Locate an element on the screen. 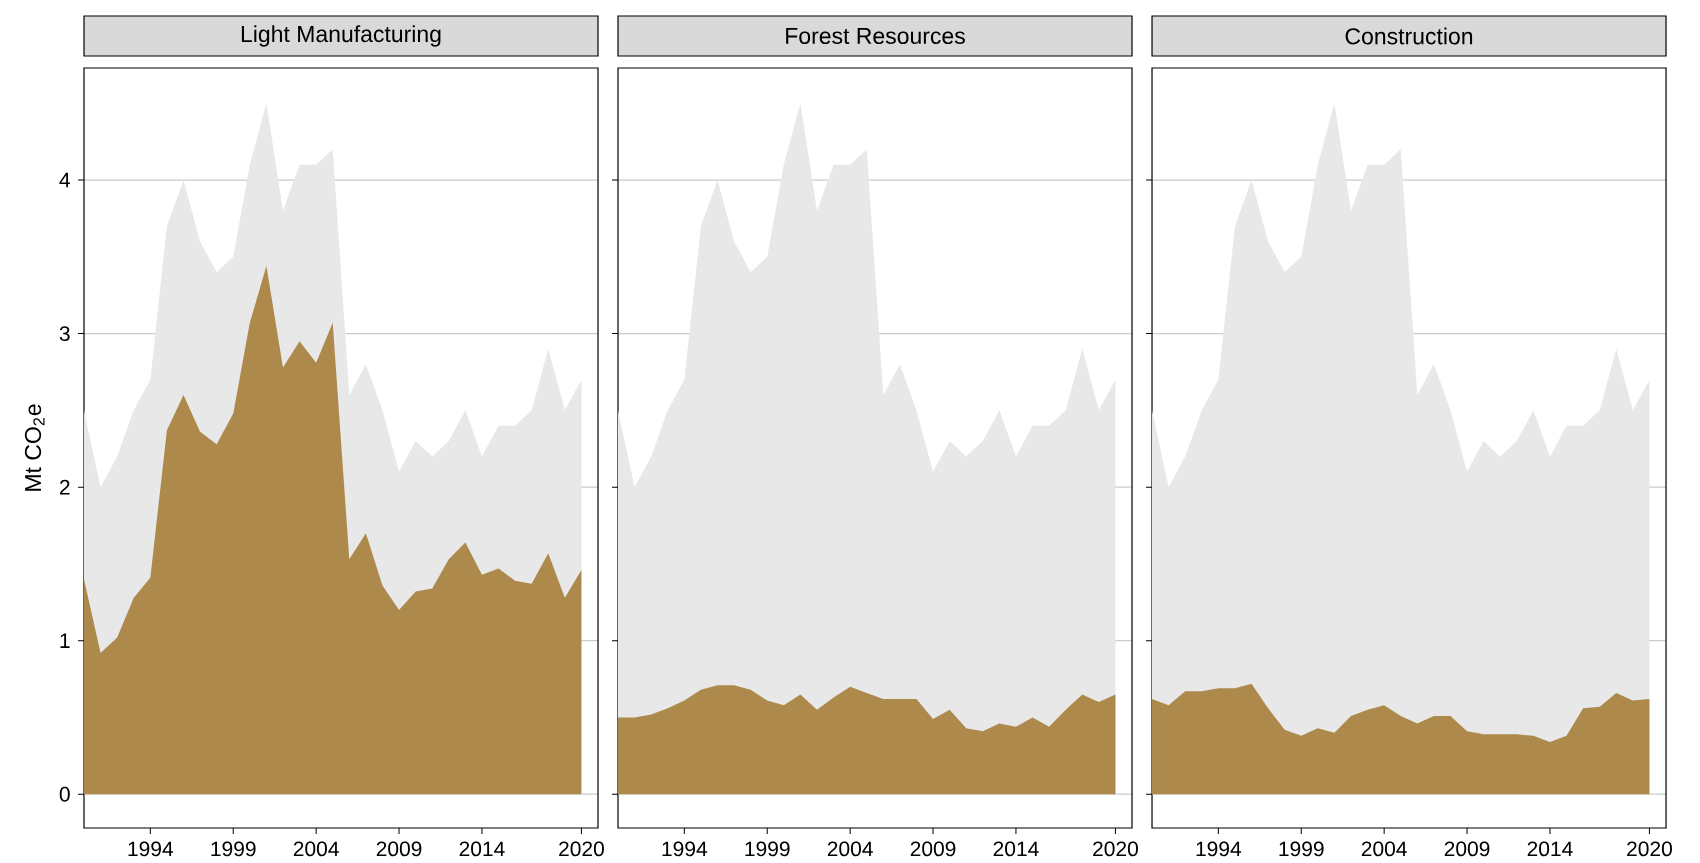 The image size is (1700, 863). chart-title: Forest Resources is located at coordinates (875, 35).